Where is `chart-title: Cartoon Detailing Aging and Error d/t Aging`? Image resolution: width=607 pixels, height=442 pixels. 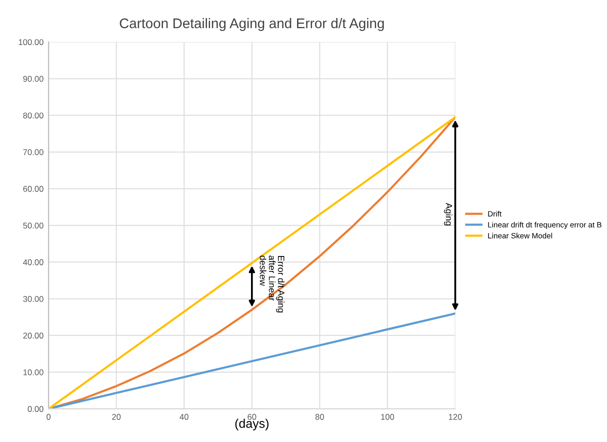 chart-title: Cartoon Detailing Aging and Error d/t Aging is located at coordinates (252, 24).